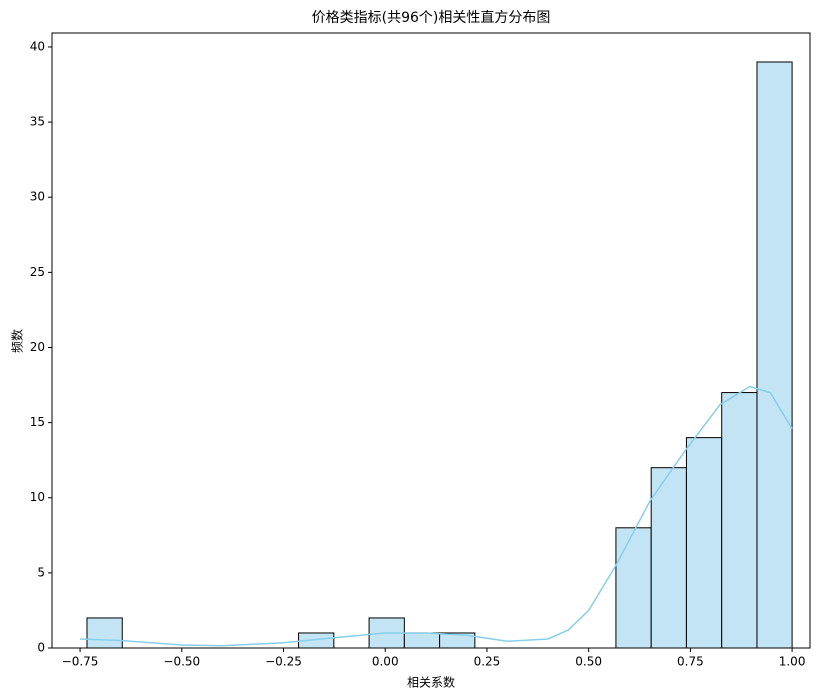 This screenshot has height=698, width=836. I want to click on x-tick-label: −0.75, so click(80, 662).